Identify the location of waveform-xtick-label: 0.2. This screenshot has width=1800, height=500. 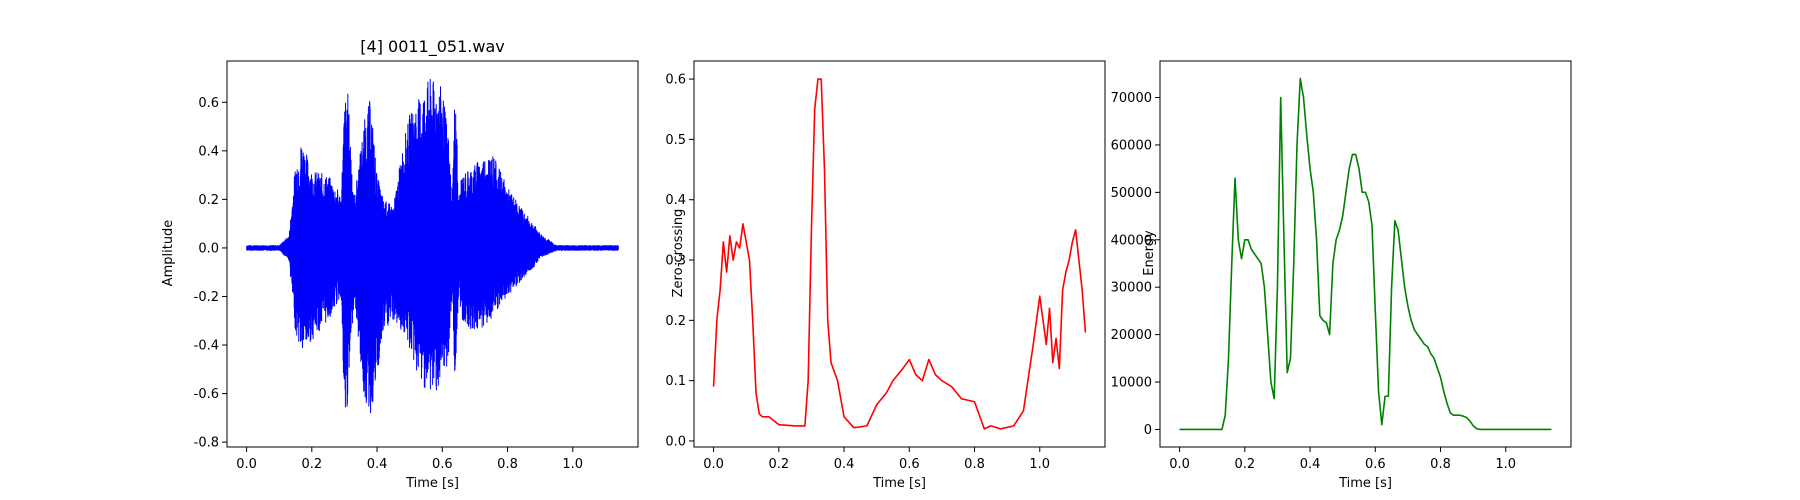
(311, 464).